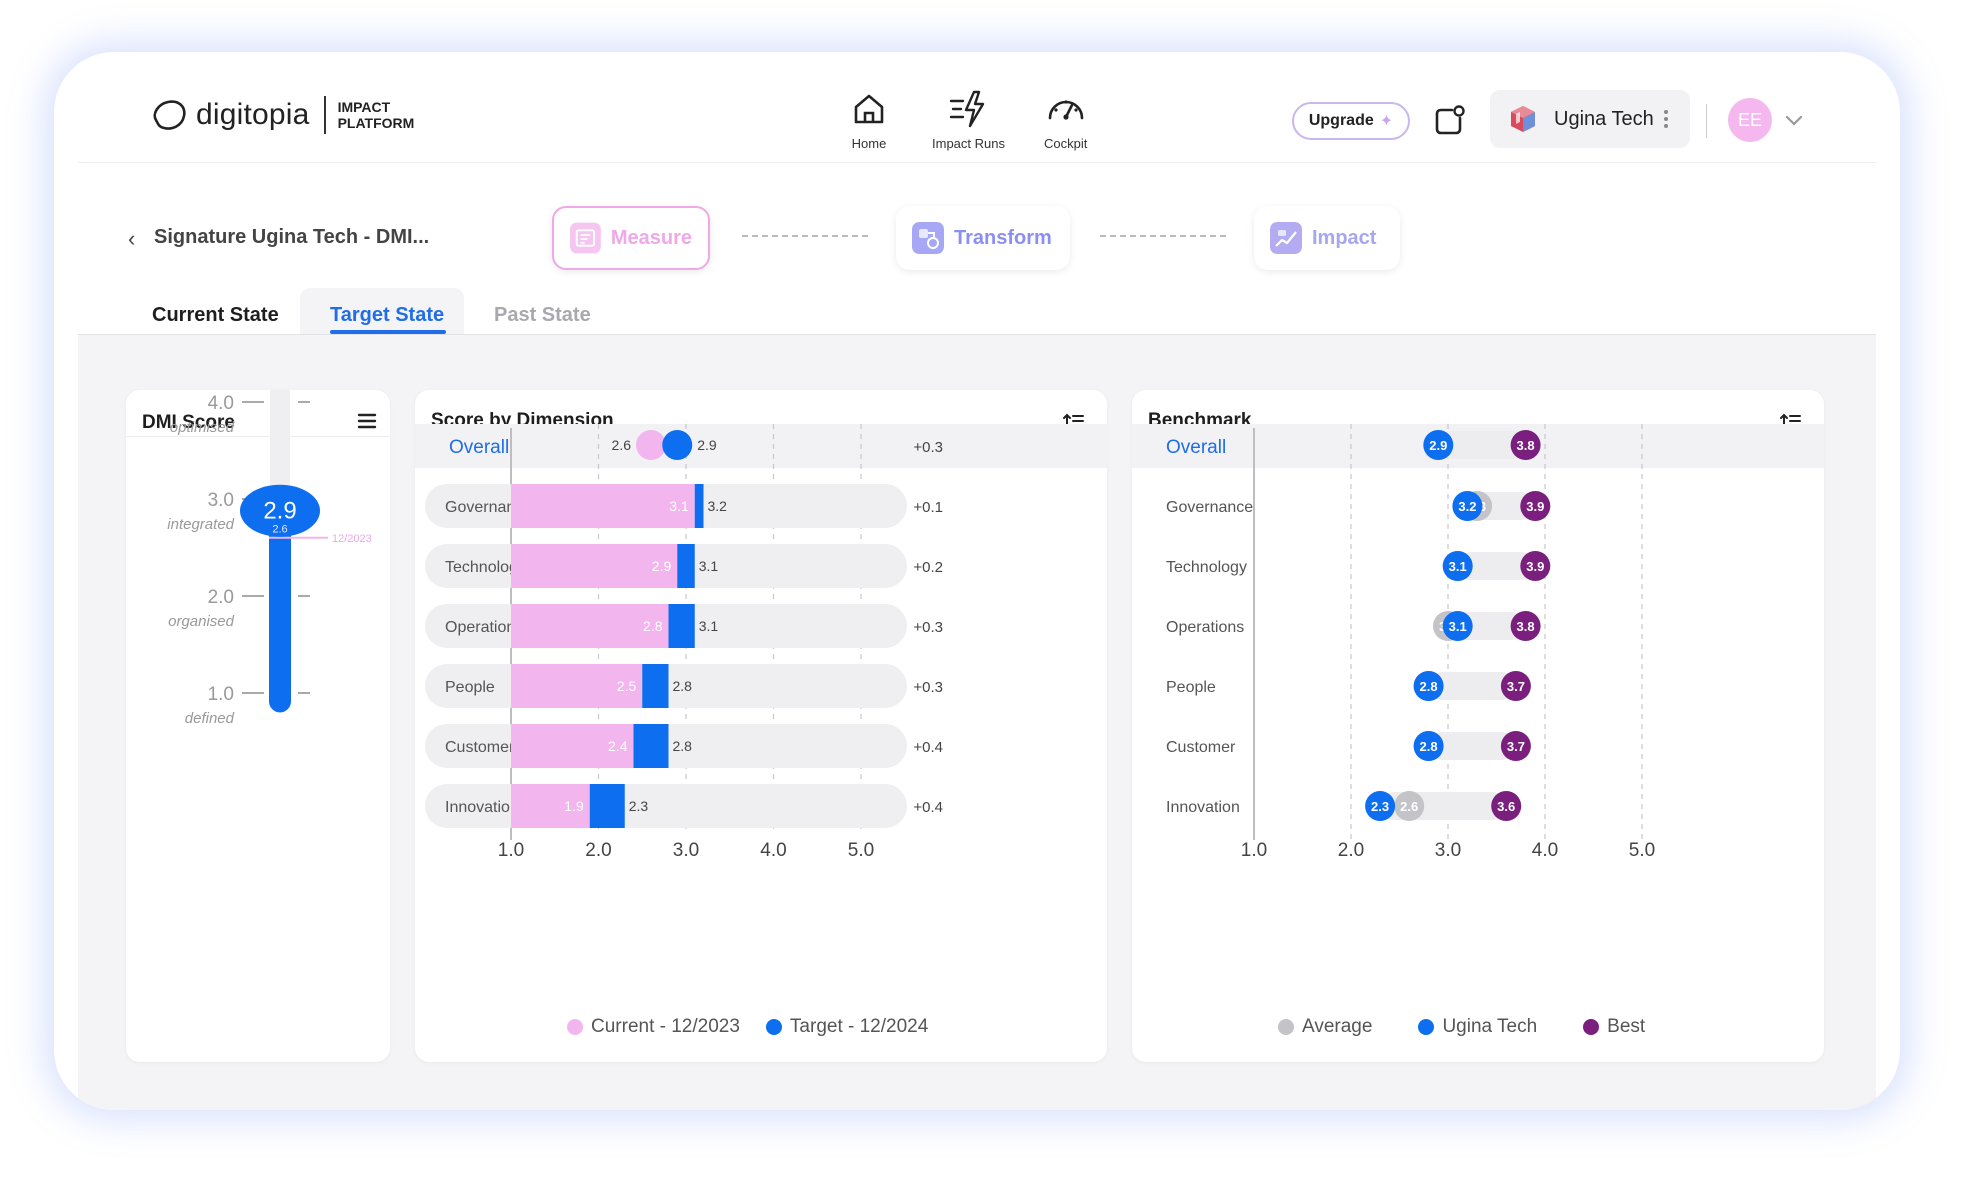 The height and width of the screenshot is (1178, 1968). I want to click on benchmark-row-label: Governance, so click(1209, 507).